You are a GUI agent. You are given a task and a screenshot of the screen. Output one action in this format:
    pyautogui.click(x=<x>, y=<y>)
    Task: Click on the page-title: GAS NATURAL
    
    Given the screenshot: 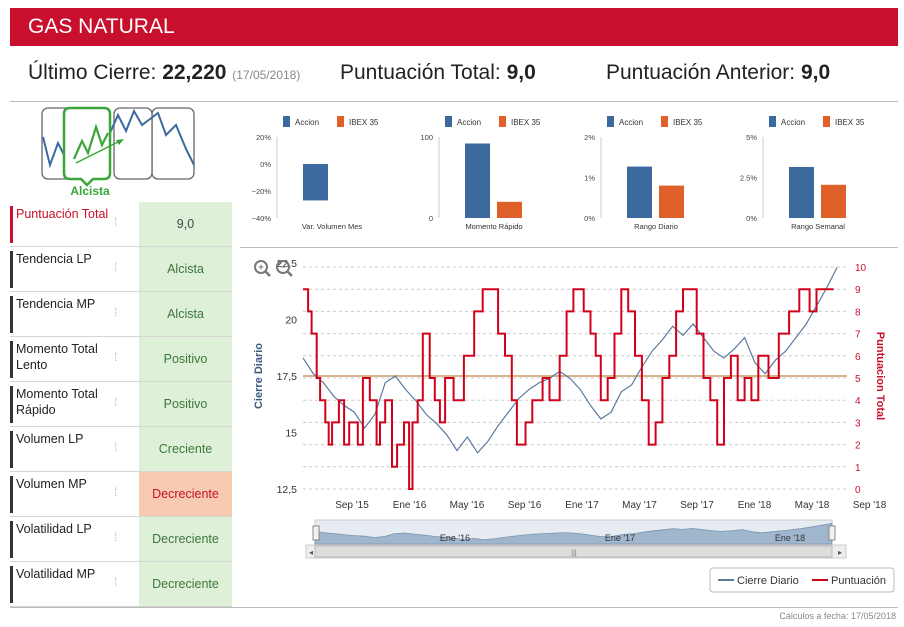 What is the action you would take?
    pyautogui.click(x=454, y=27)
    